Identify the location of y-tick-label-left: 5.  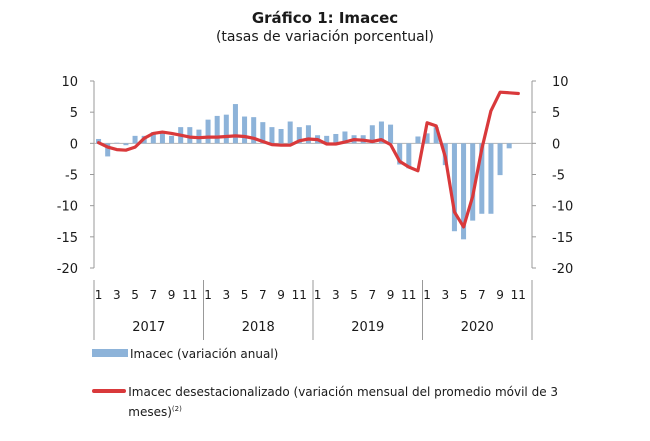
(74, 113).